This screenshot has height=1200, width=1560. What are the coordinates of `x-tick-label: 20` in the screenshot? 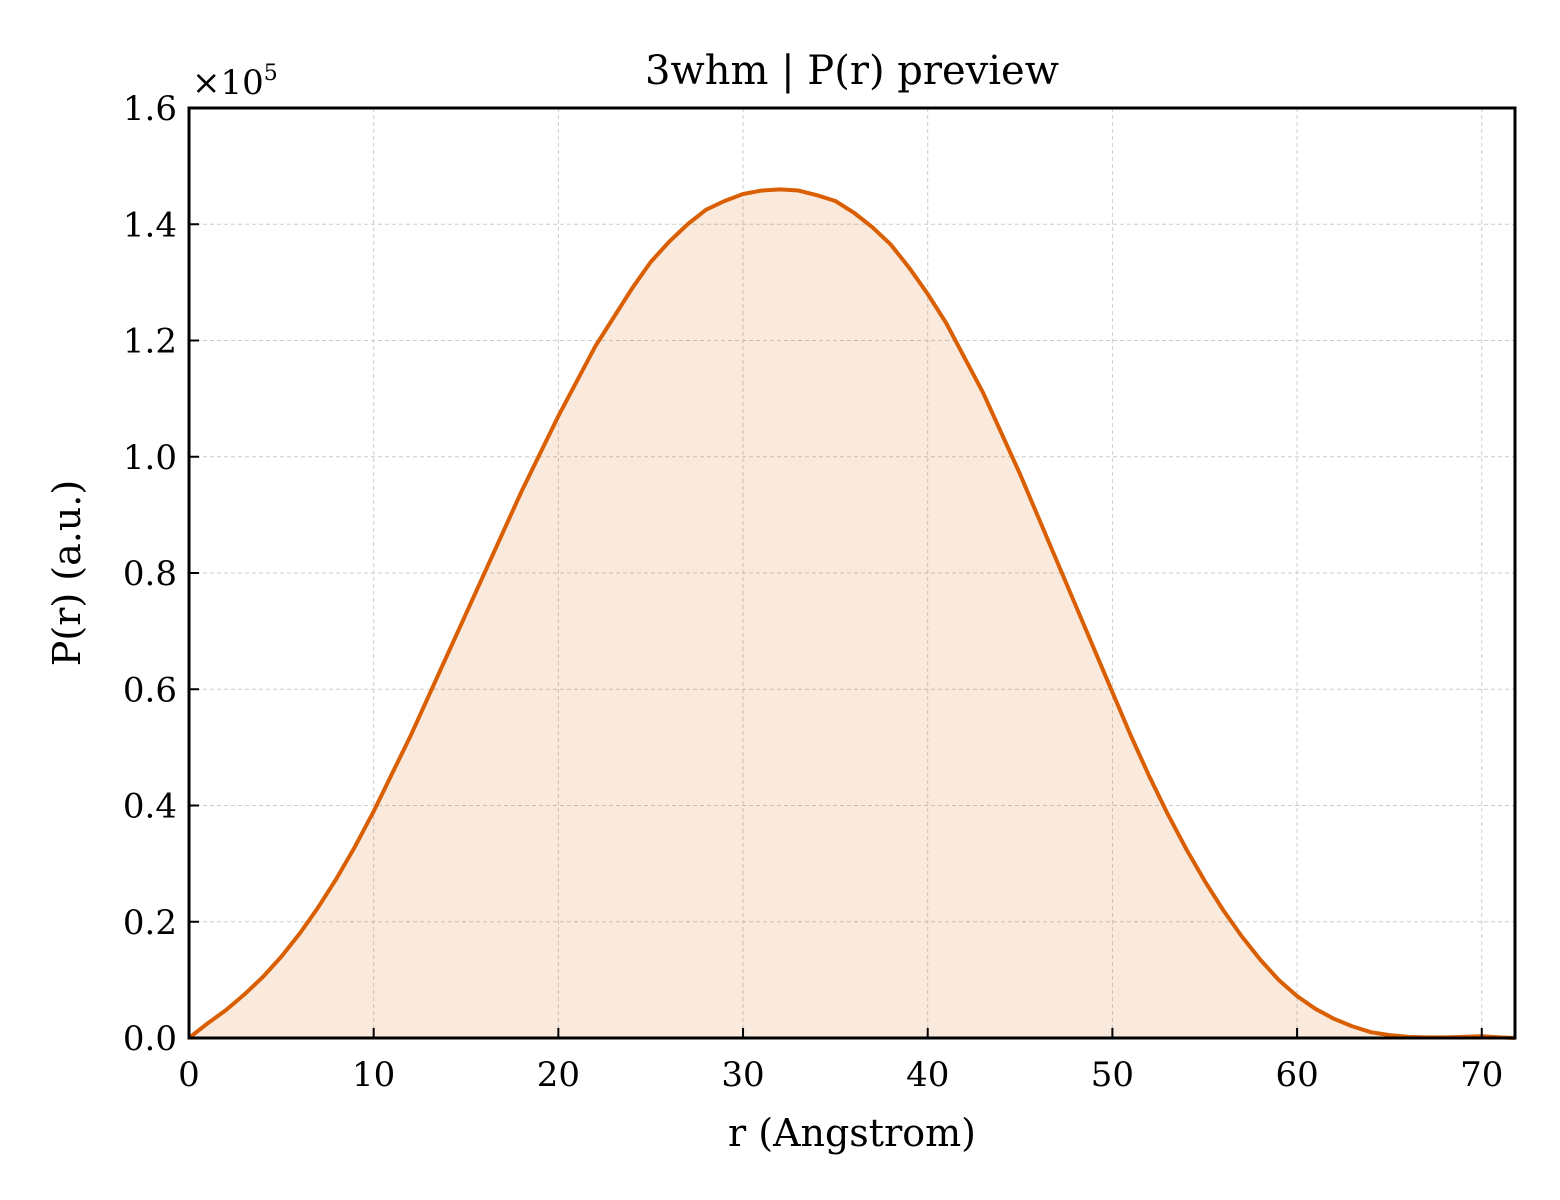 It's located at (558, 1075).